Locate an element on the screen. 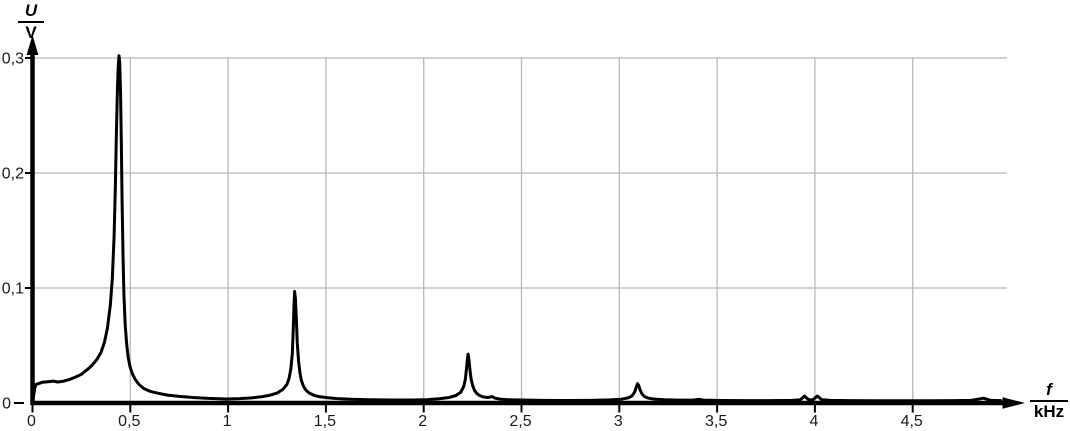  x-axis-label: f kHz is located at coordinates (1049, 401).